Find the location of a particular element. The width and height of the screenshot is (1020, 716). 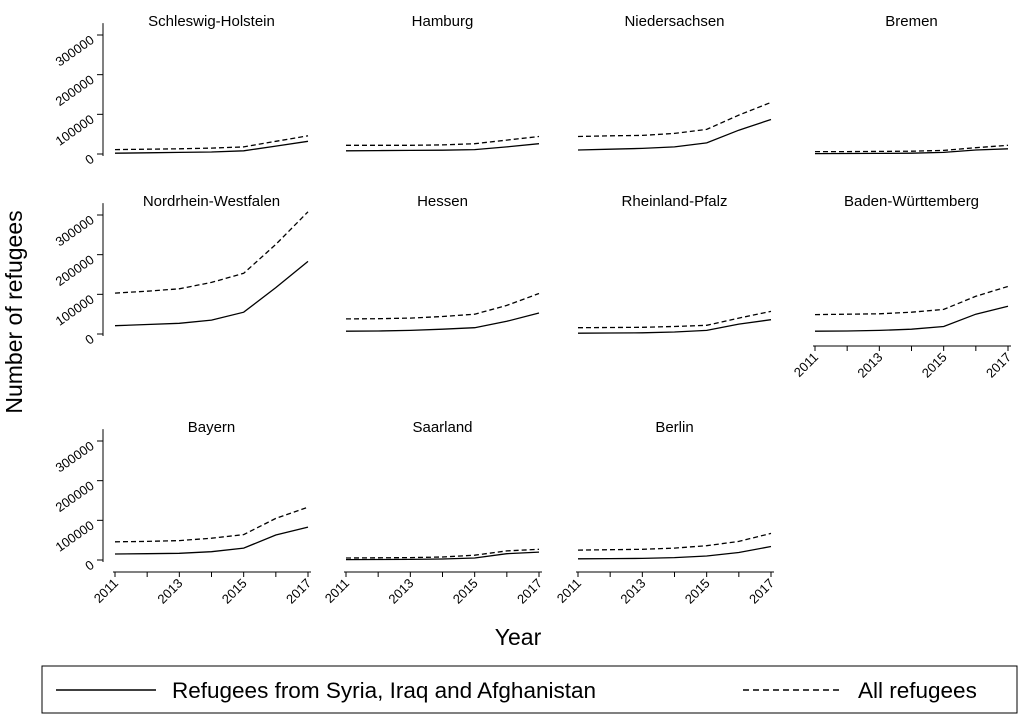

panel-title: Hessen is located at coordinates (442, 201).